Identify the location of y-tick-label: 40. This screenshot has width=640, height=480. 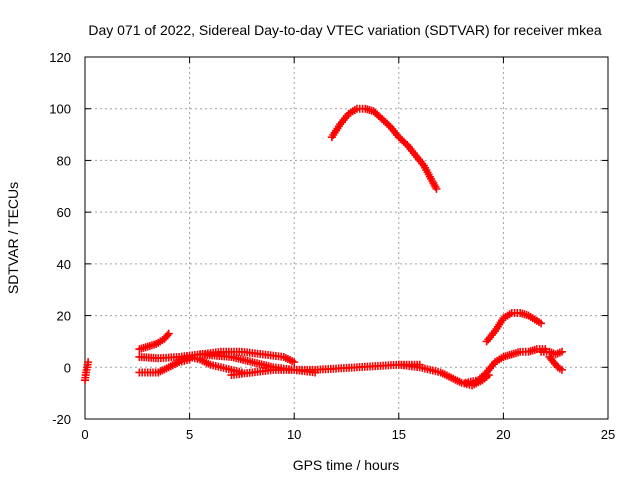
(64, 264).